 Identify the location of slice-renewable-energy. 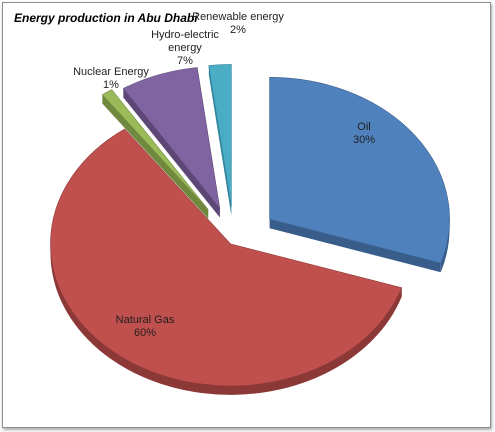
(220, 135).